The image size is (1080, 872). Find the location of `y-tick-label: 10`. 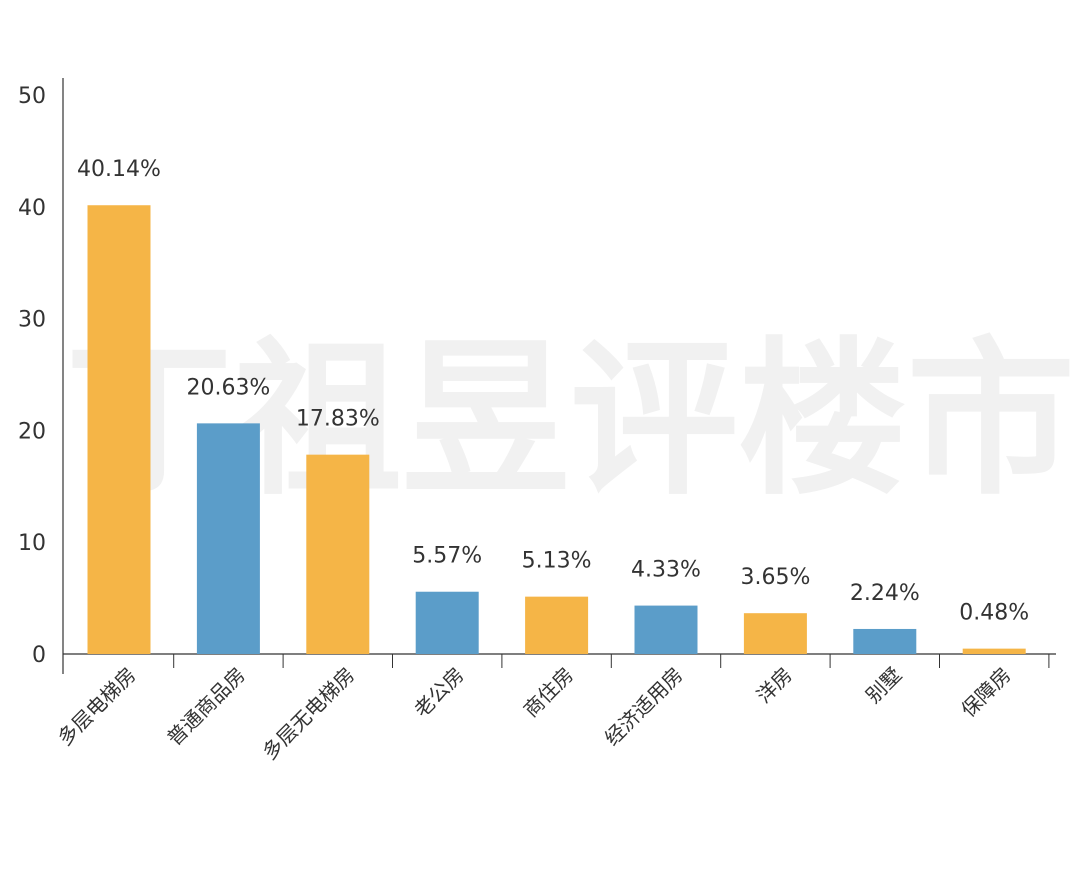

y-tick-label: 10 is located at coordinates (32, 543).